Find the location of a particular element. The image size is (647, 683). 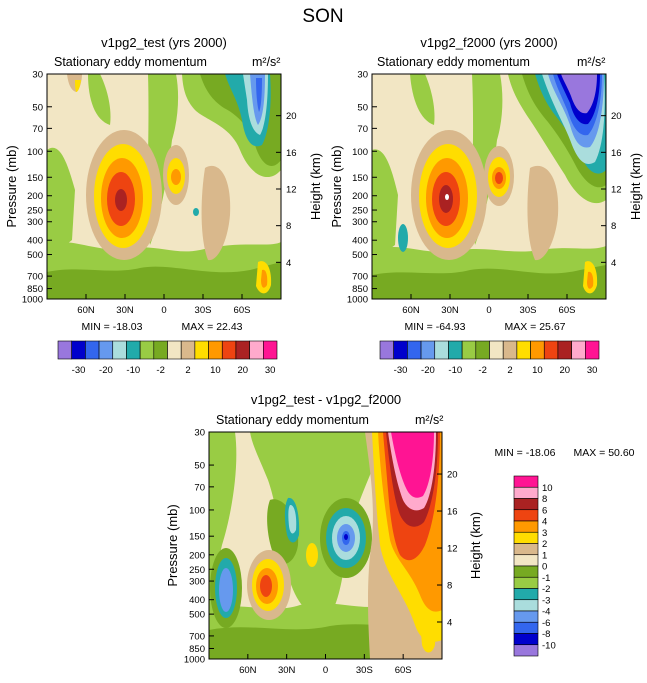

colorbar-label: 3 is located at coordinates (544, 533).